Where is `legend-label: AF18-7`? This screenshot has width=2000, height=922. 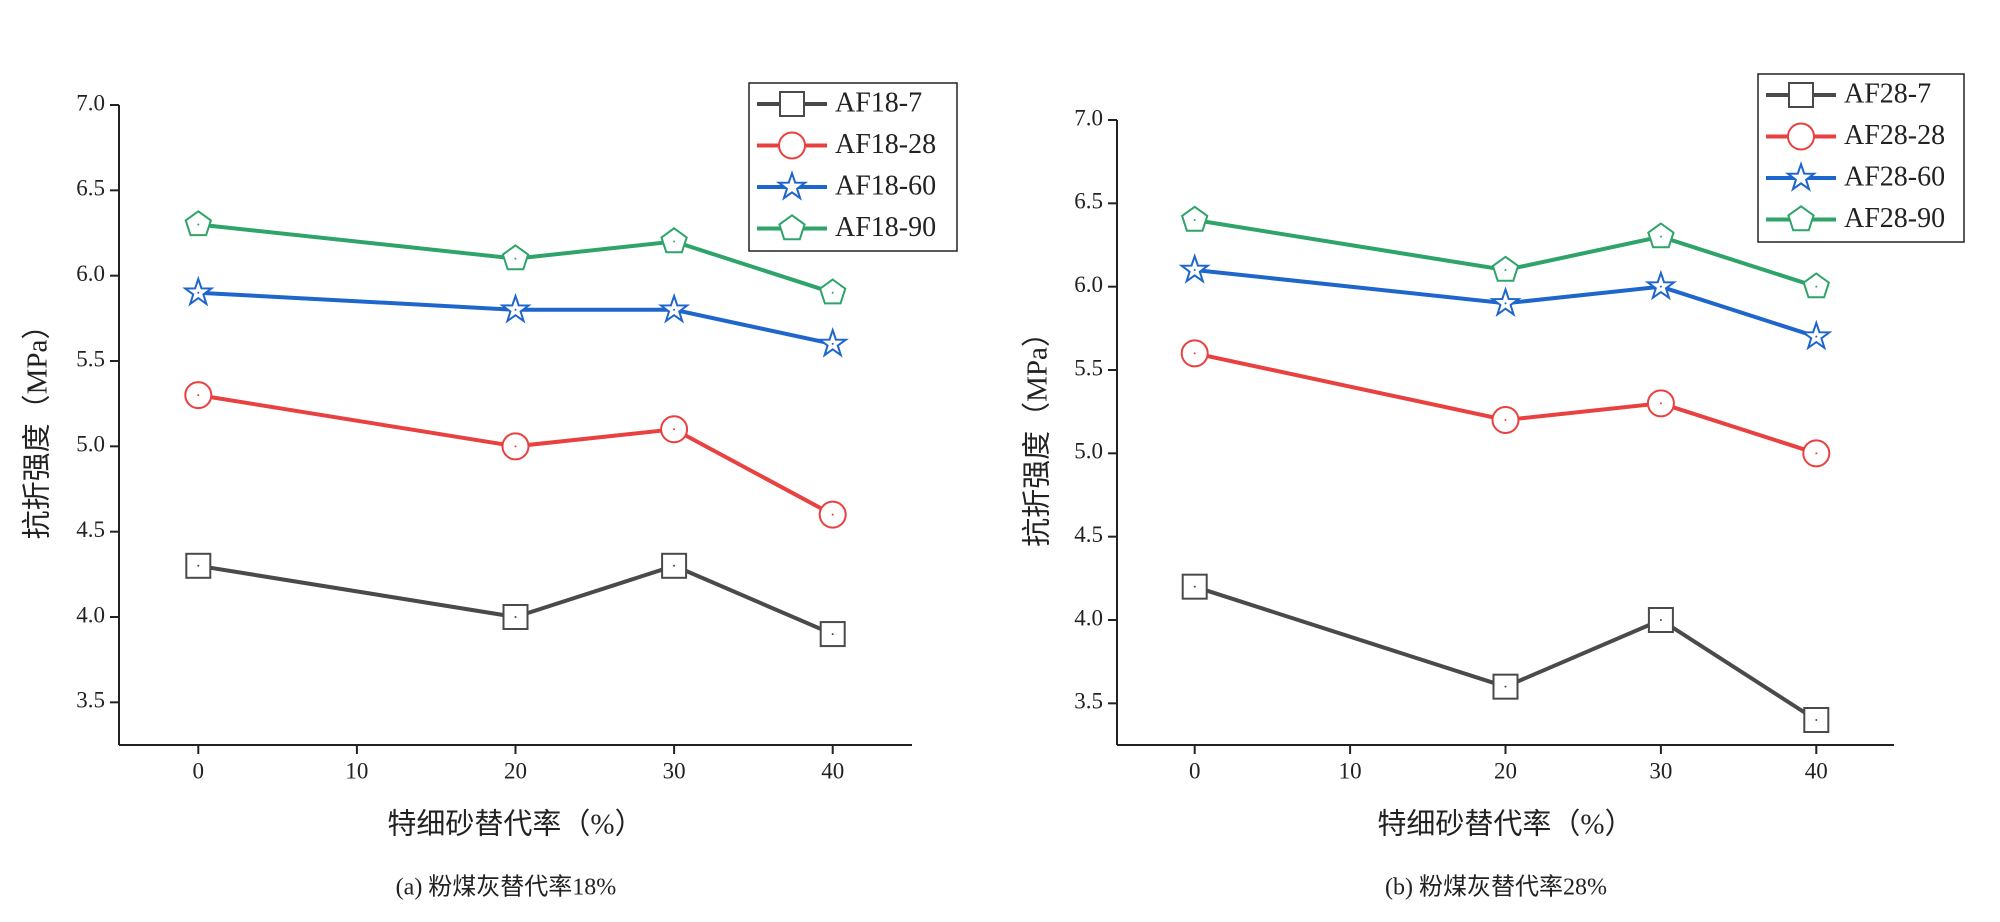
legend-label: AF18-7 is located at coordinates (878, 102).